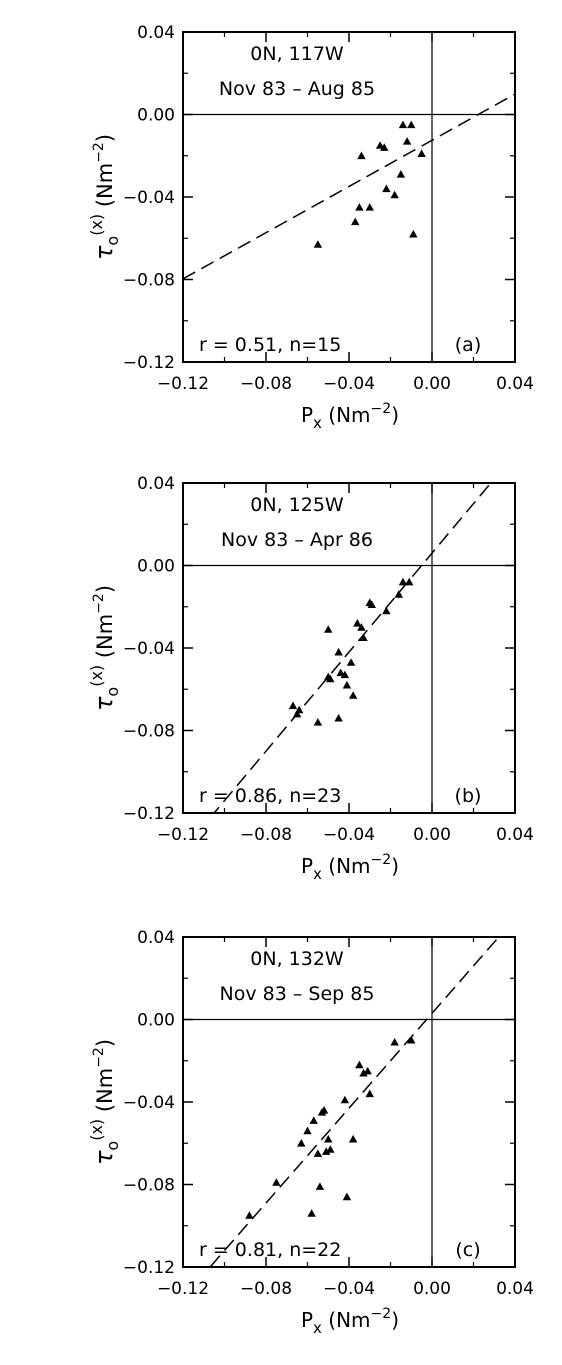 The image size is (562, 1365). I want to click on y-axis-label: τo(x) (Nm−2), so click(104, 197).